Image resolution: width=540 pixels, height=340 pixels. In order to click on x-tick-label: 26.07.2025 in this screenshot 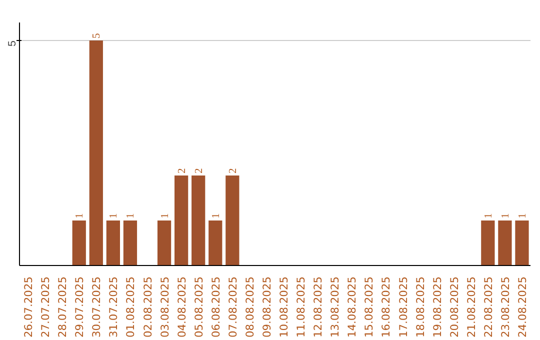, I will do `click(29, 307)`.